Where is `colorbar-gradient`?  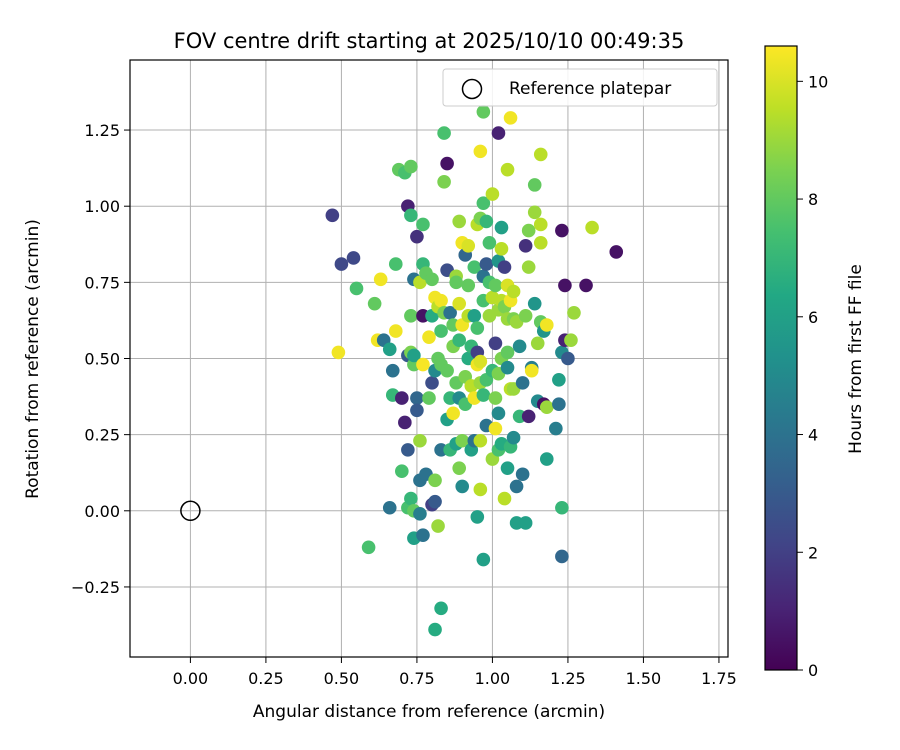 colorbar-gradient is located at coordinates (781, 358).